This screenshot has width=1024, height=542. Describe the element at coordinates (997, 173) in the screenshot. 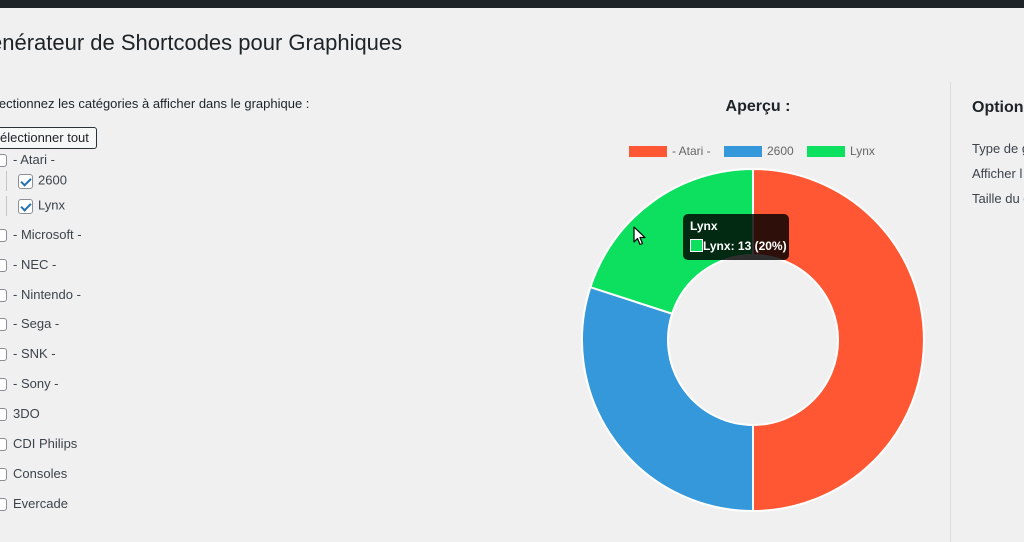

I see `option-show-label: Afficher l` at that location.